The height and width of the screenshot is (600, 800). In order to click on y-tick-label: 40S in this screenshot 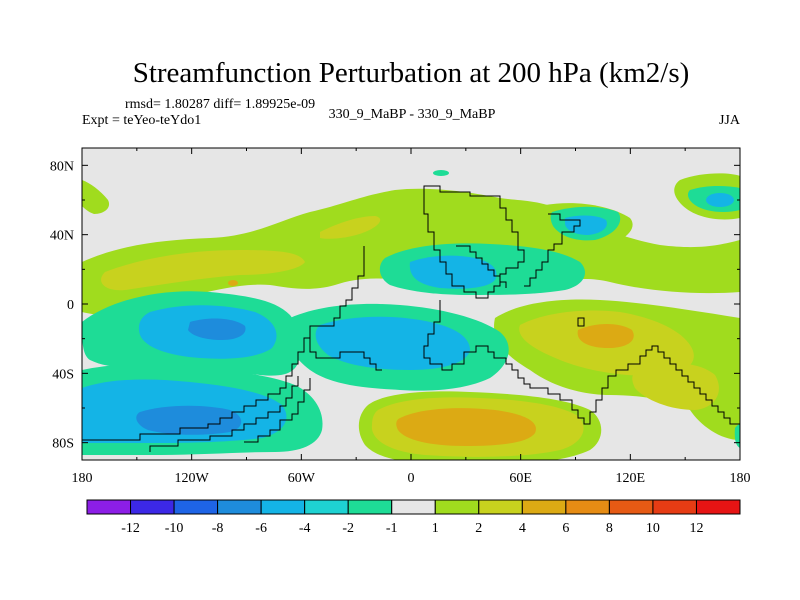, I will do `click(63, 374)`.